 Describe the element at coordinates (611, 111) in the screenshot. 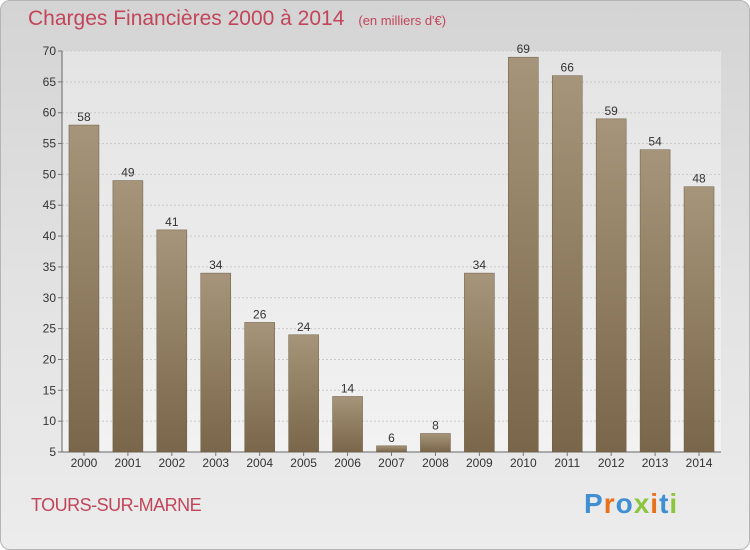

I see `data-label: 59` at that location.